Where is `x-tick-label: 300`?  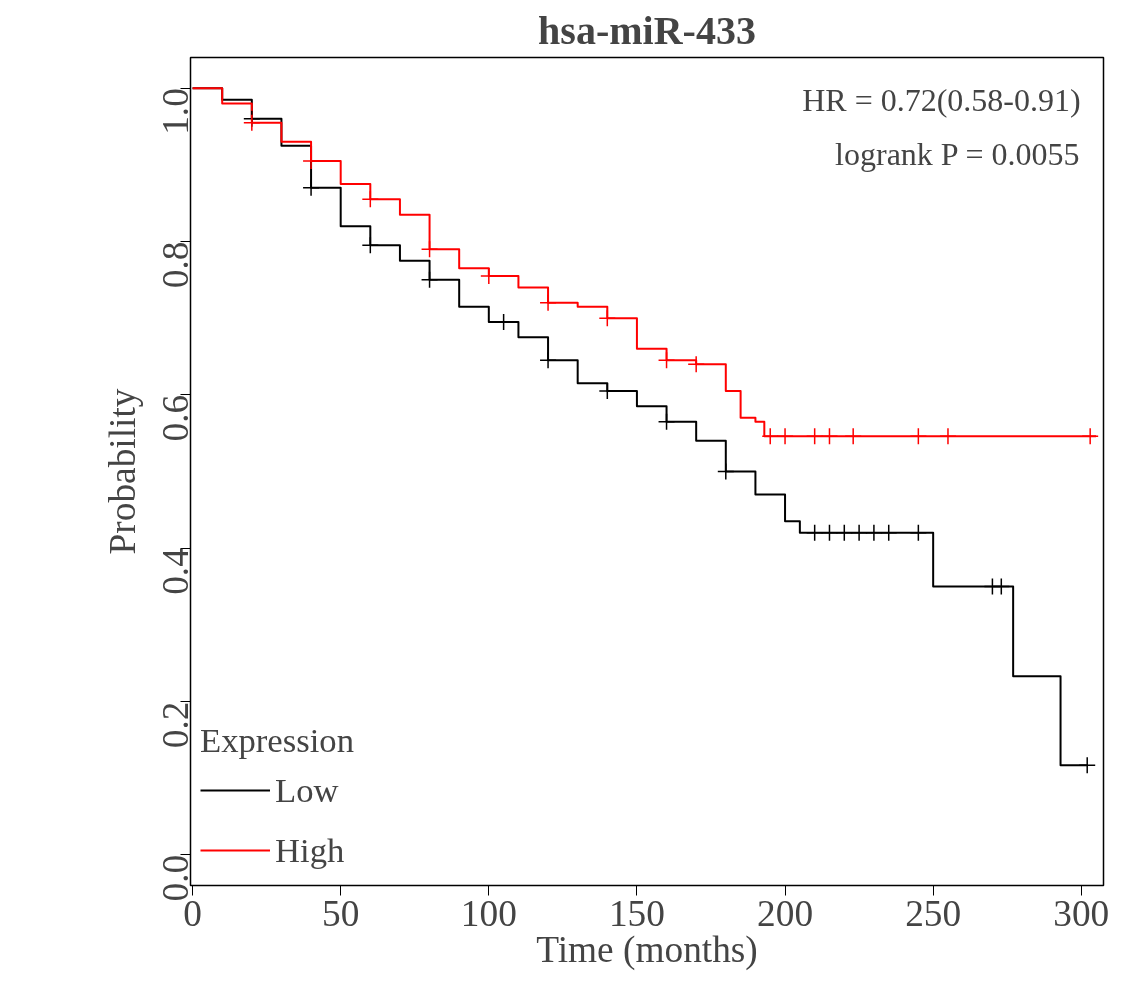
x-tick-label: 300 is located at coordinates (1081, 913).